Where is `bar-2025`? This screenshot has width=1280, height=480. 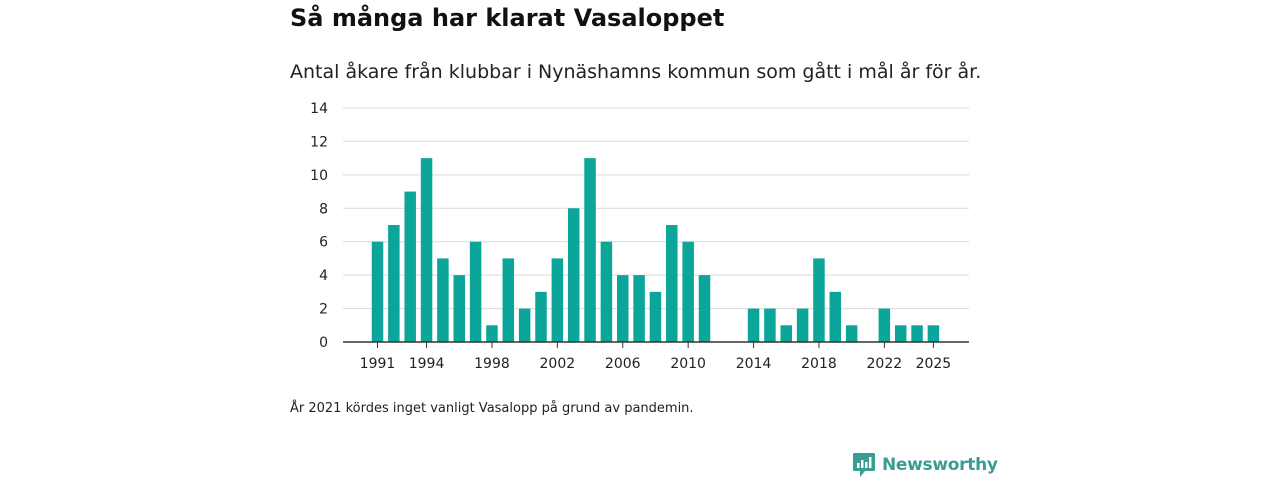
bar-2025 is located at coordinates (933, 333).